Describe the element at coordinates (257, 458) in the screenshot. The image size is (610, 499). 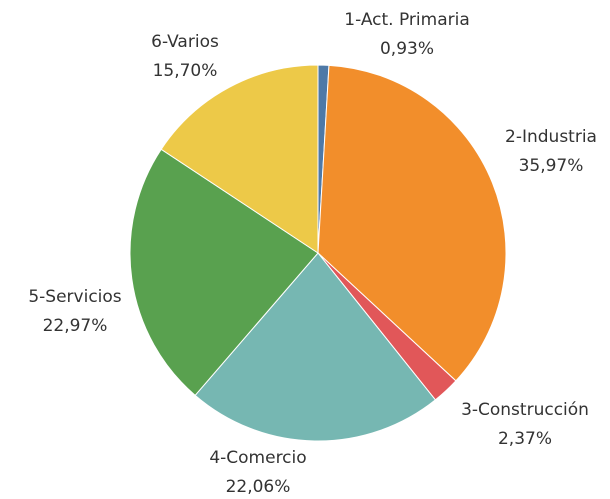
I see `slice-label: 4-Comercio` at that location.